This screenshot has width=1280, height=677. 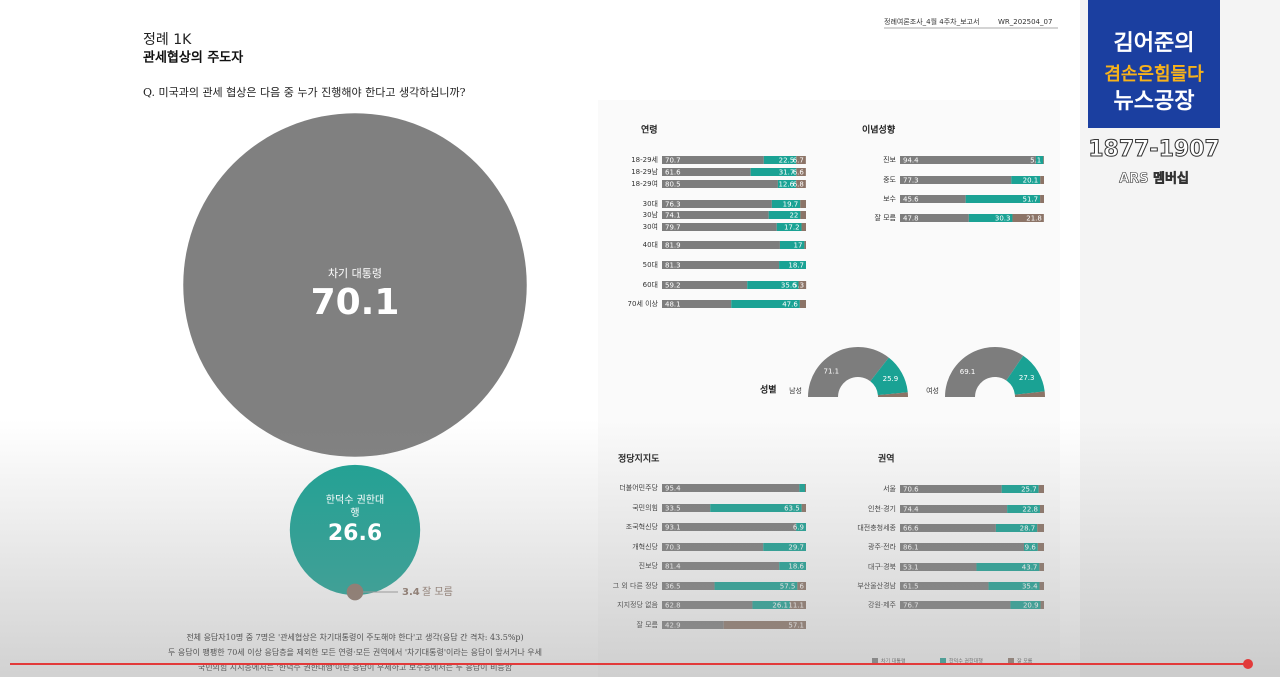 I want to click on section-label: 정례 1K, so click(x=167, y=40).